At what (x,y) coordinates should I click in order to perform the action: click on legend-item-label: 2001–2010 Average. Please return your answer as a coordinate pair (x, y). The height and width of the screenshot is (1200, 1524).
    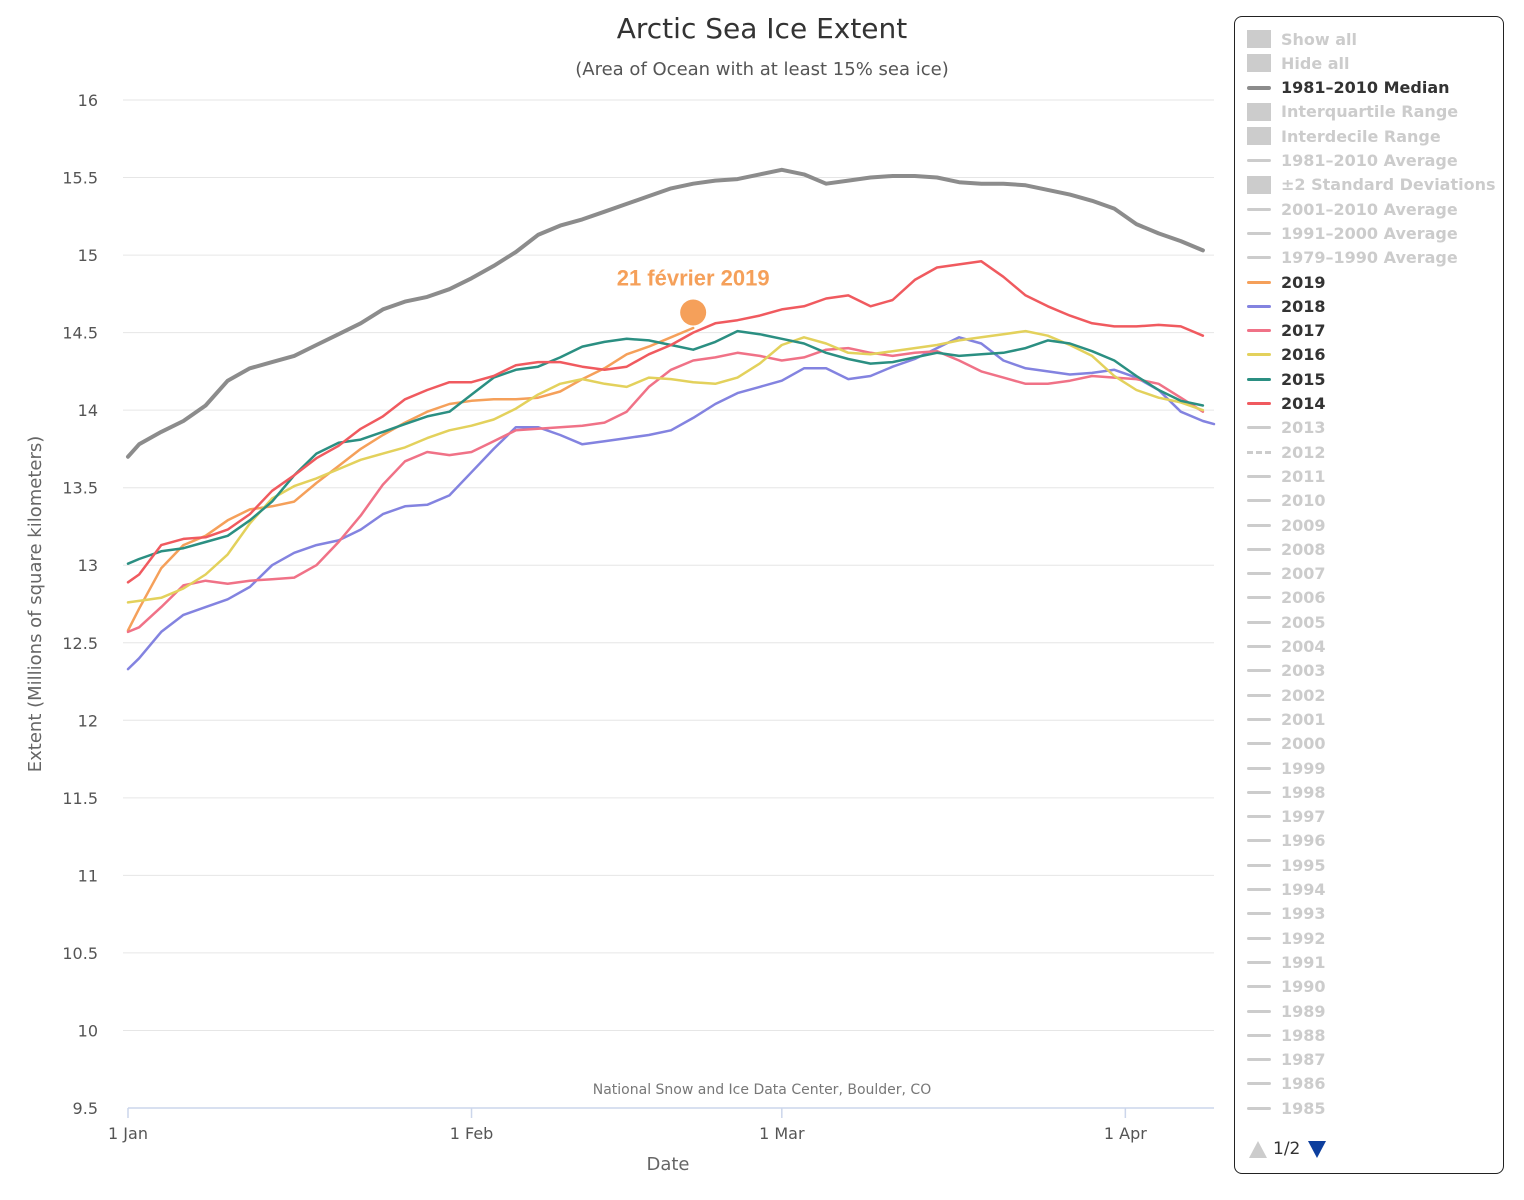
    Looking at the image, I should click on (1369, 209).